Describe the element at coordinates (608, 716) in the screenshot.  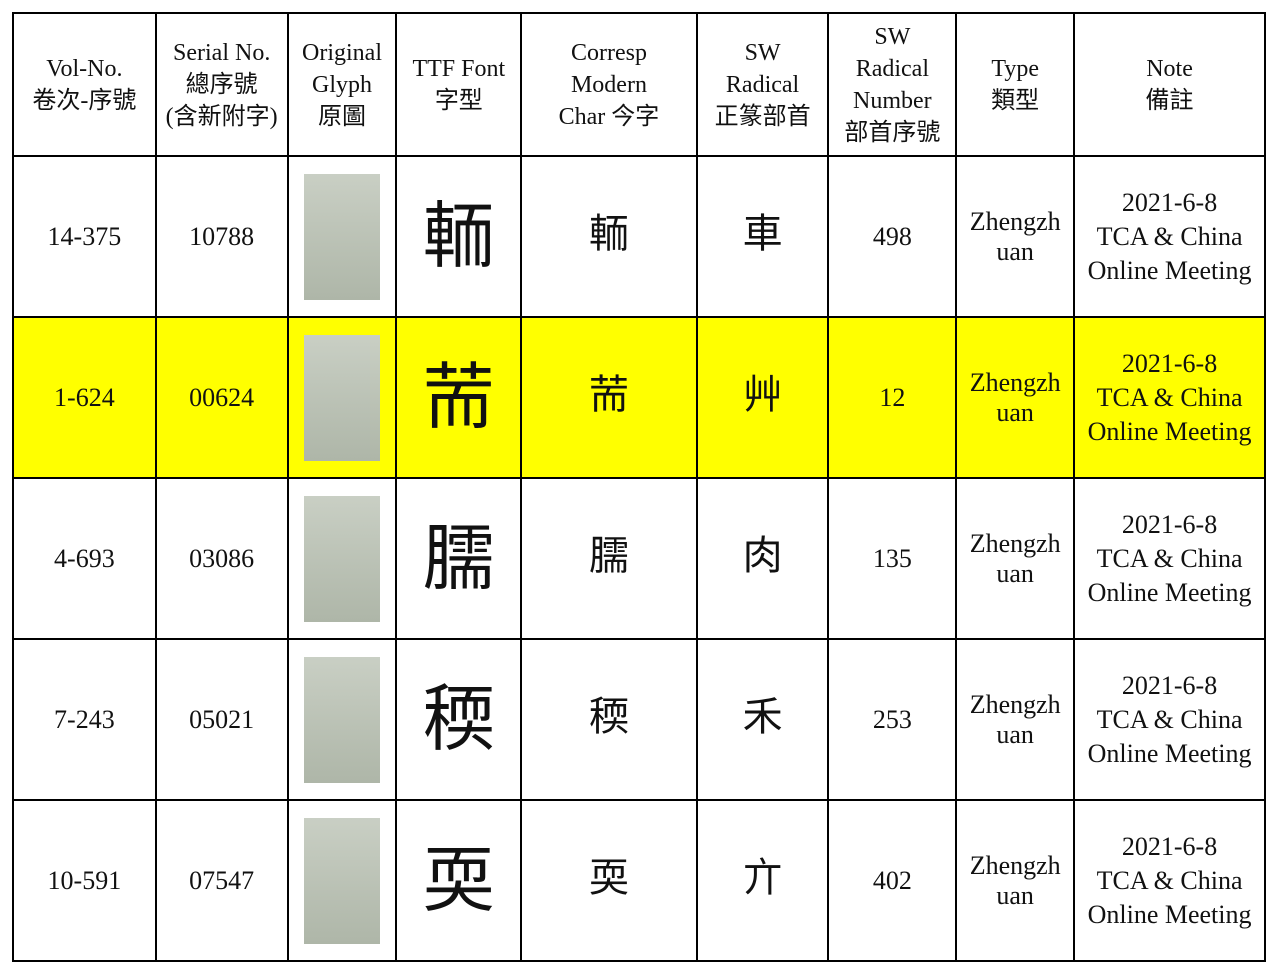
I see `modern-char: 稬` at that location.